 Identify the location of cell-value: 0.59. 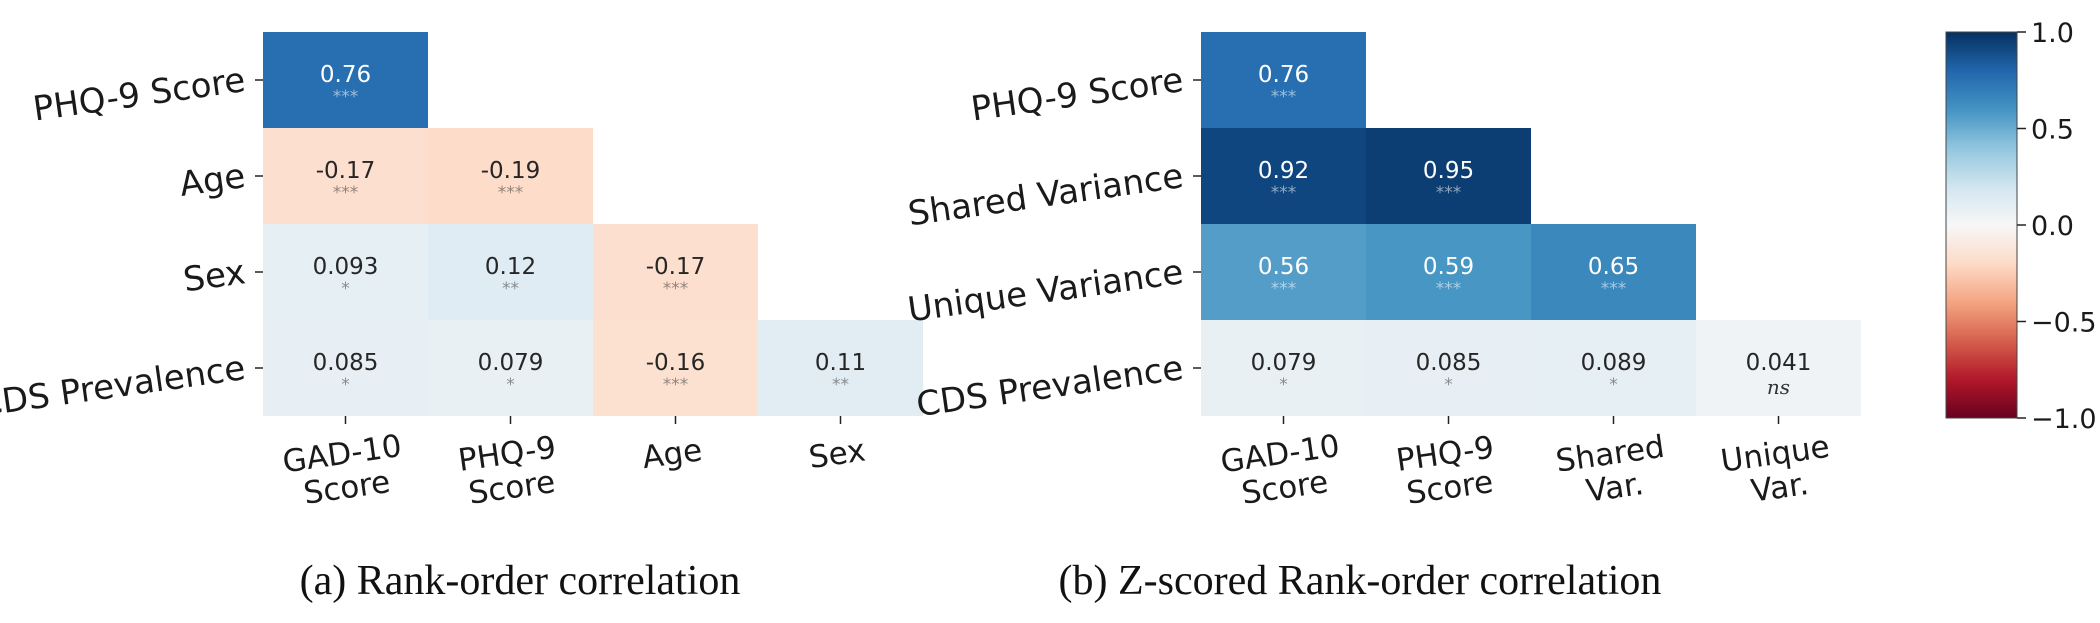
(1448, 267).